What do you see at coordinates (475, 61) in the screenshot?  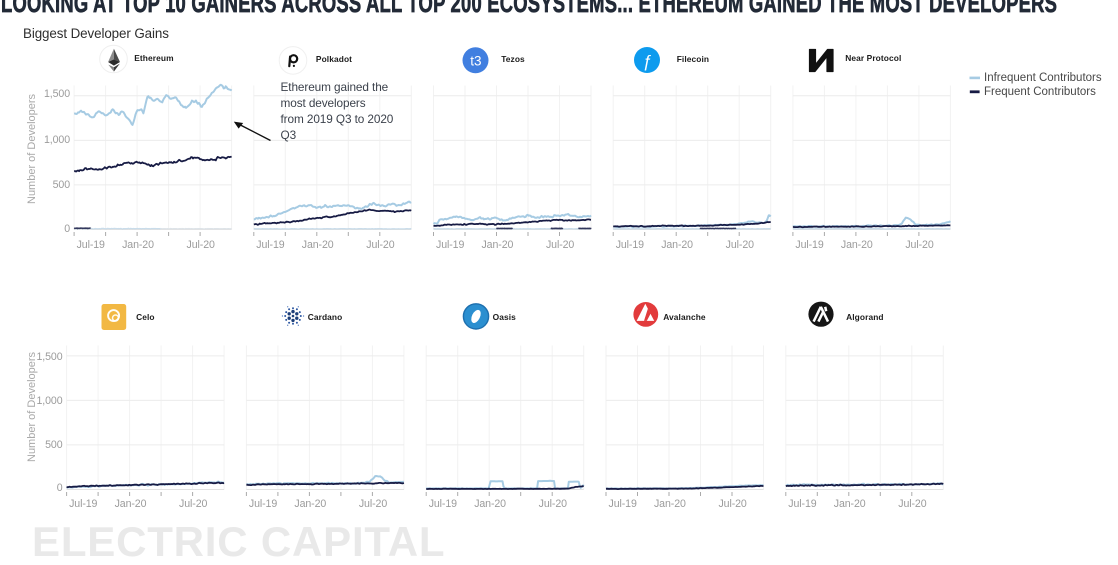 I see `svg-text: t3` at bounding box center [475, 61].